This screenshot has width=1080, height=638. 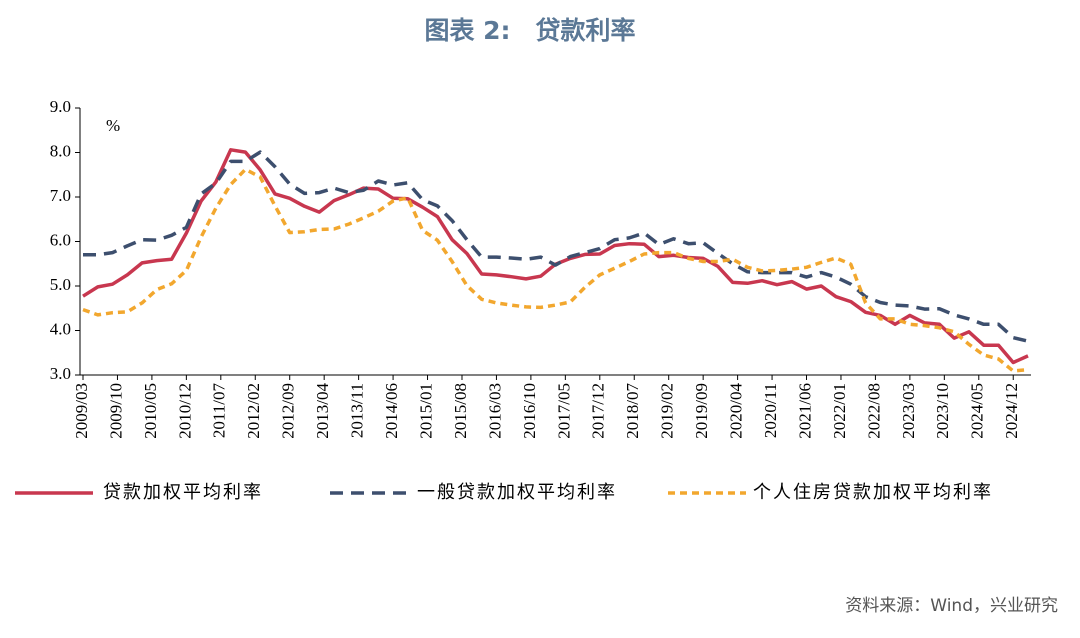 I want to click on x-tick-label: 2014/06, so click(x=391, y=411).